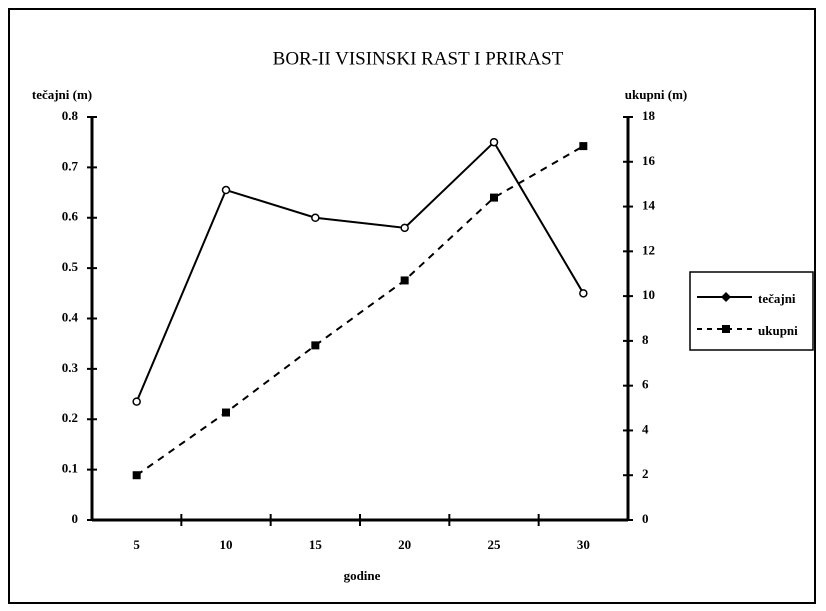  What do you see at coordinates (136, 544) in the screenshot?
I see `x-tick-label: 5` at bounding box center [136, 544].